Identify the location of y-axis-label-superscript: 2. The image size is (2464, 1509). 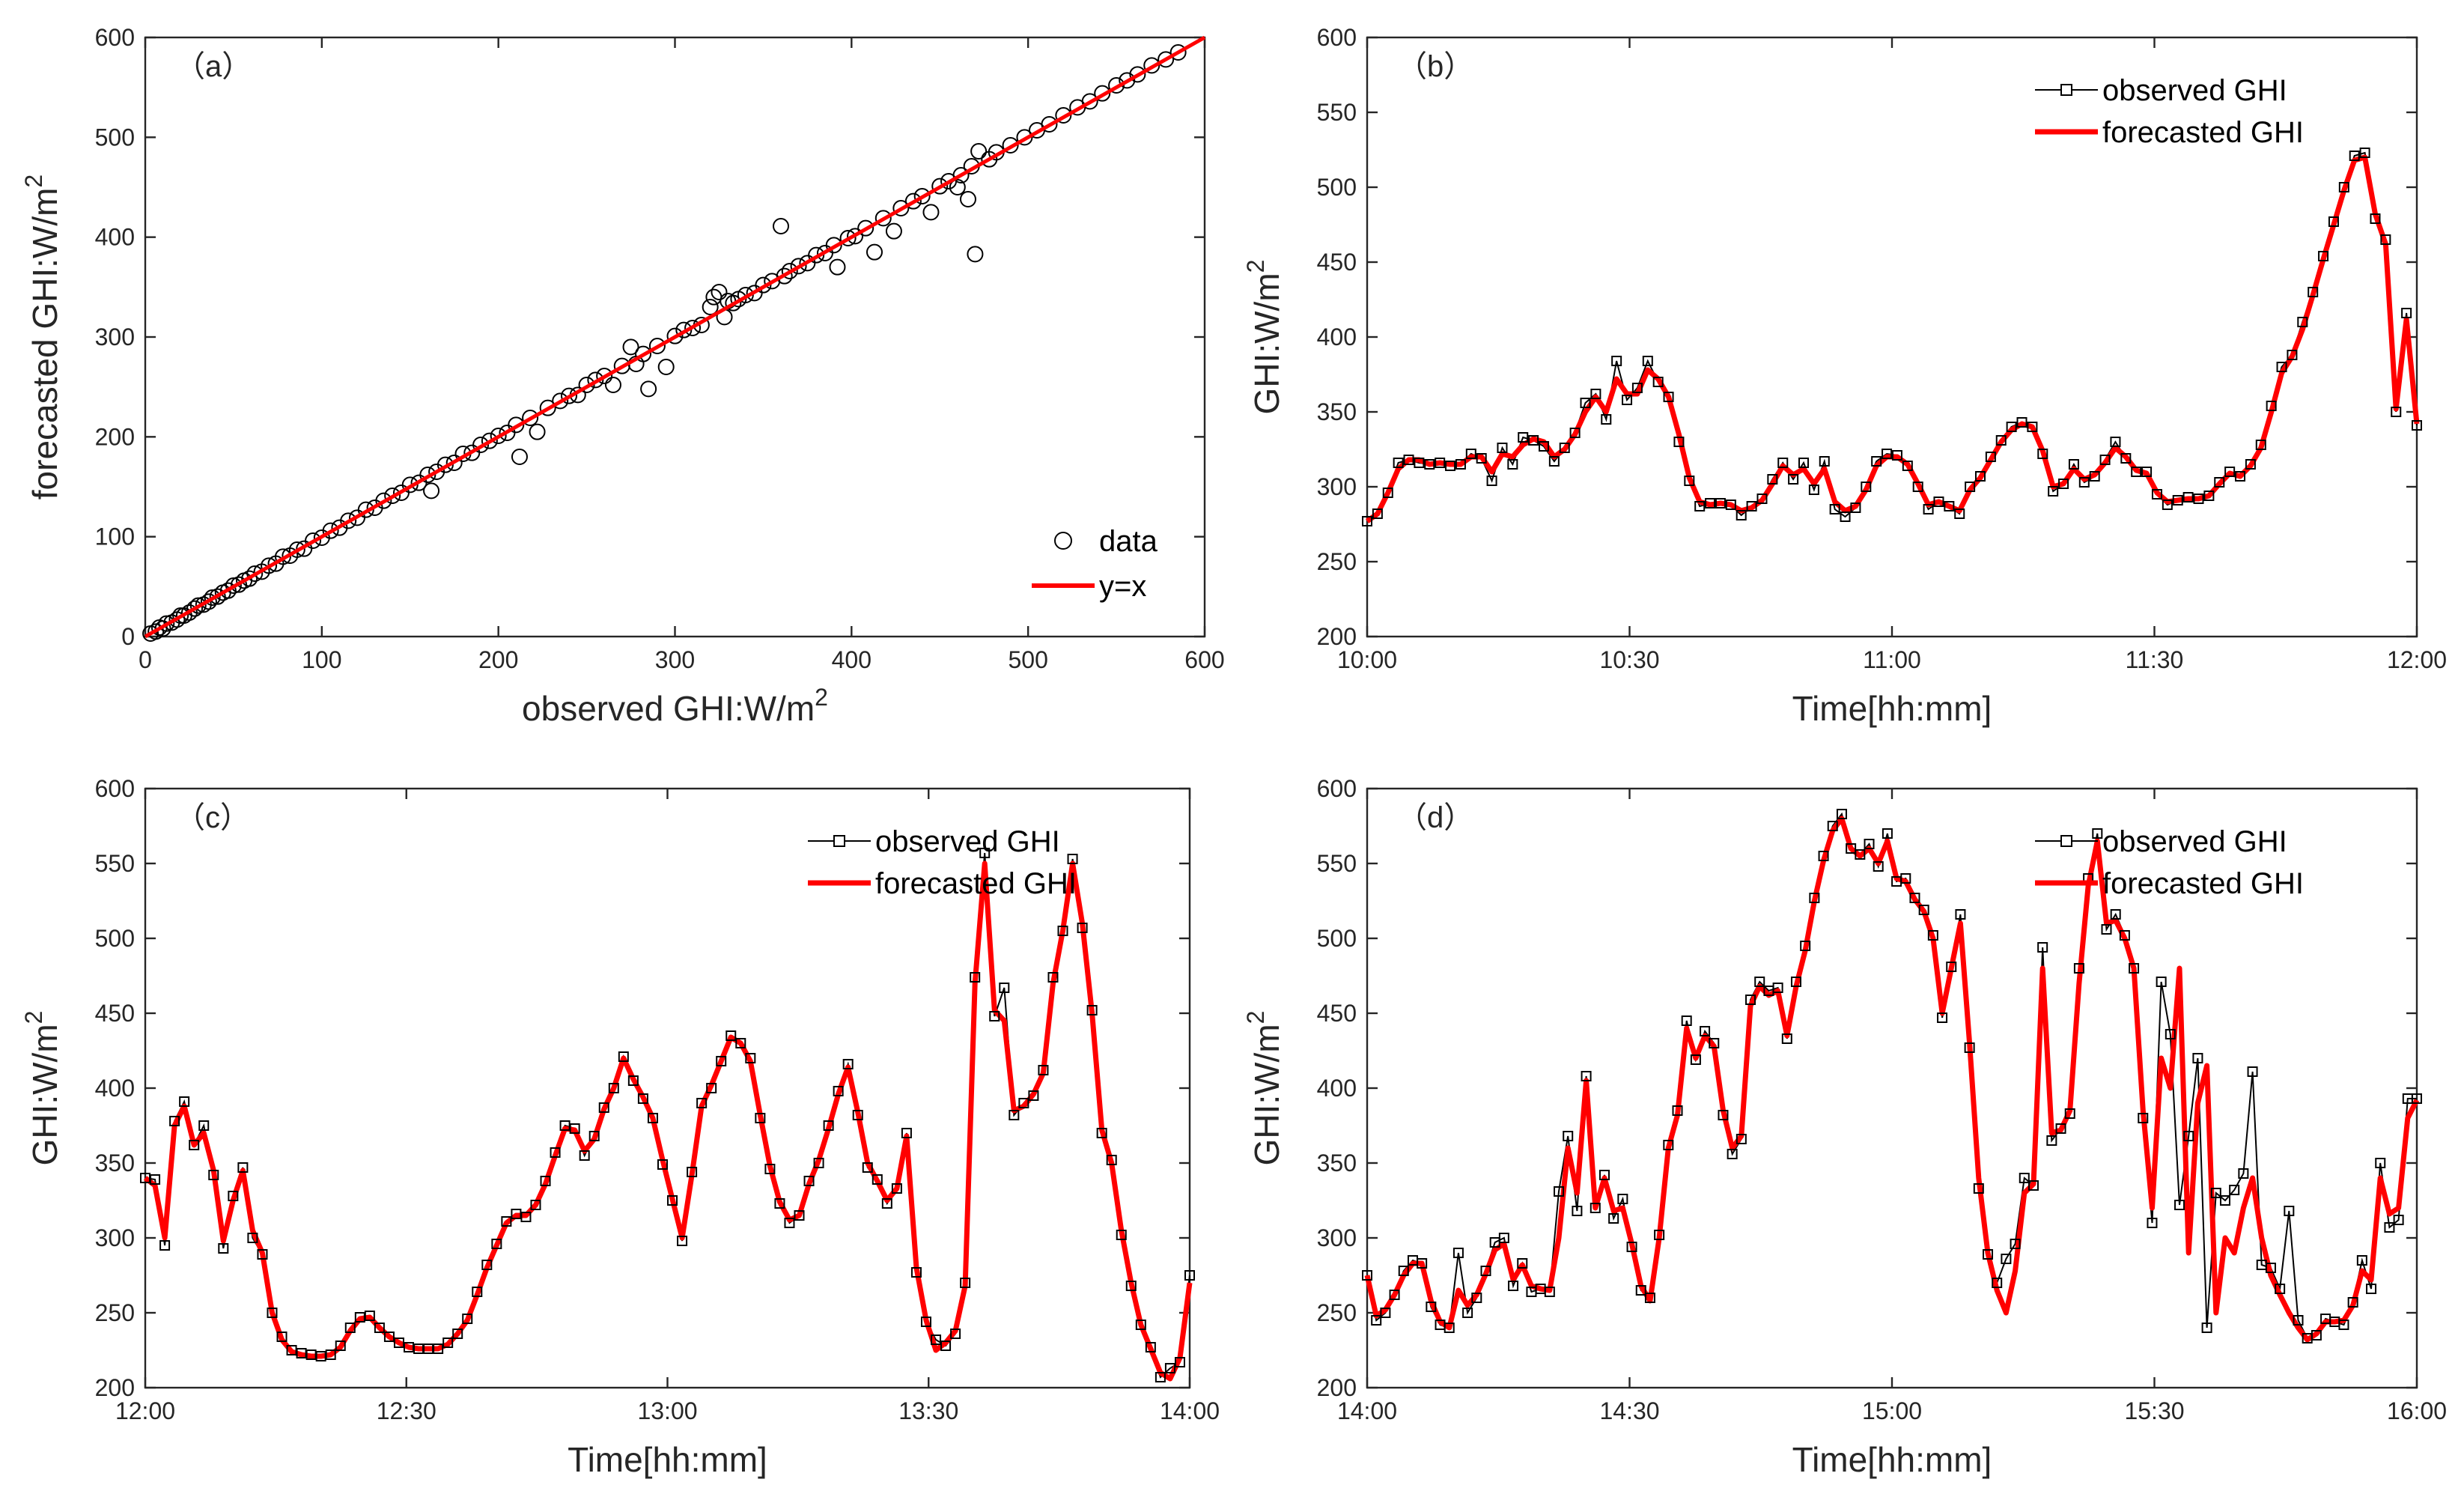
(1255, 267).